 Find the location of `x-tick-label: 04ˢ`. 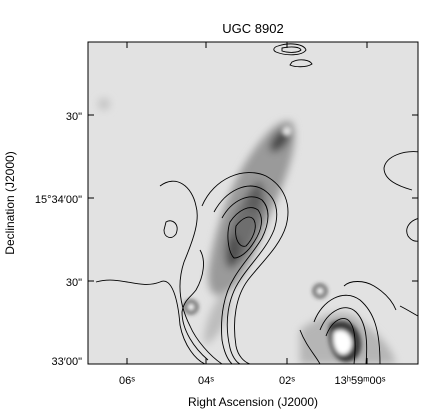

x-tick-label: 04ˢ is located at coordinates (206, 381).